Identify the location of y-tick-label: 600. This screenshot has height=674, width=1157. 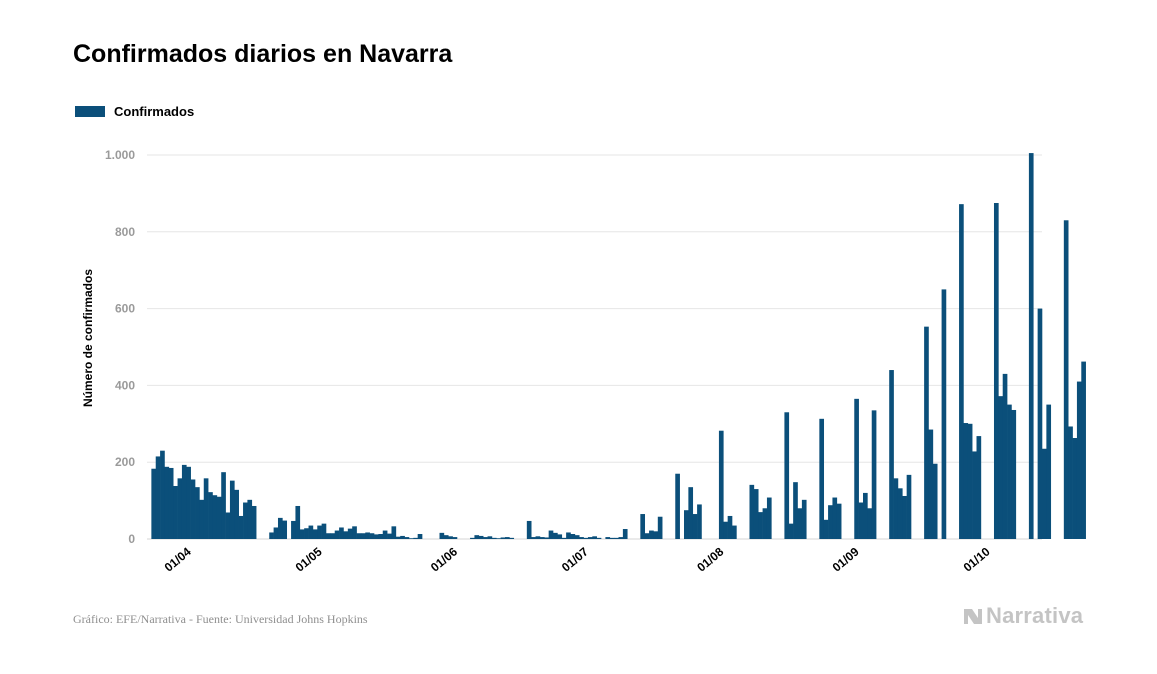
(125, 309).